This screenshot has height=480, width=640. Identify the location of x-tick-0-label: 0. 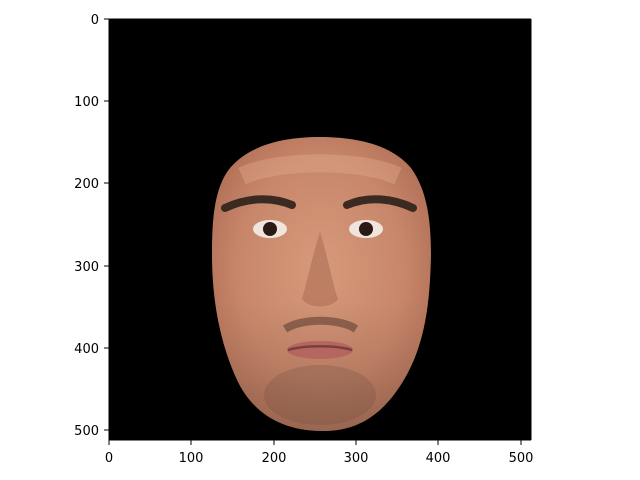
(109, 458).